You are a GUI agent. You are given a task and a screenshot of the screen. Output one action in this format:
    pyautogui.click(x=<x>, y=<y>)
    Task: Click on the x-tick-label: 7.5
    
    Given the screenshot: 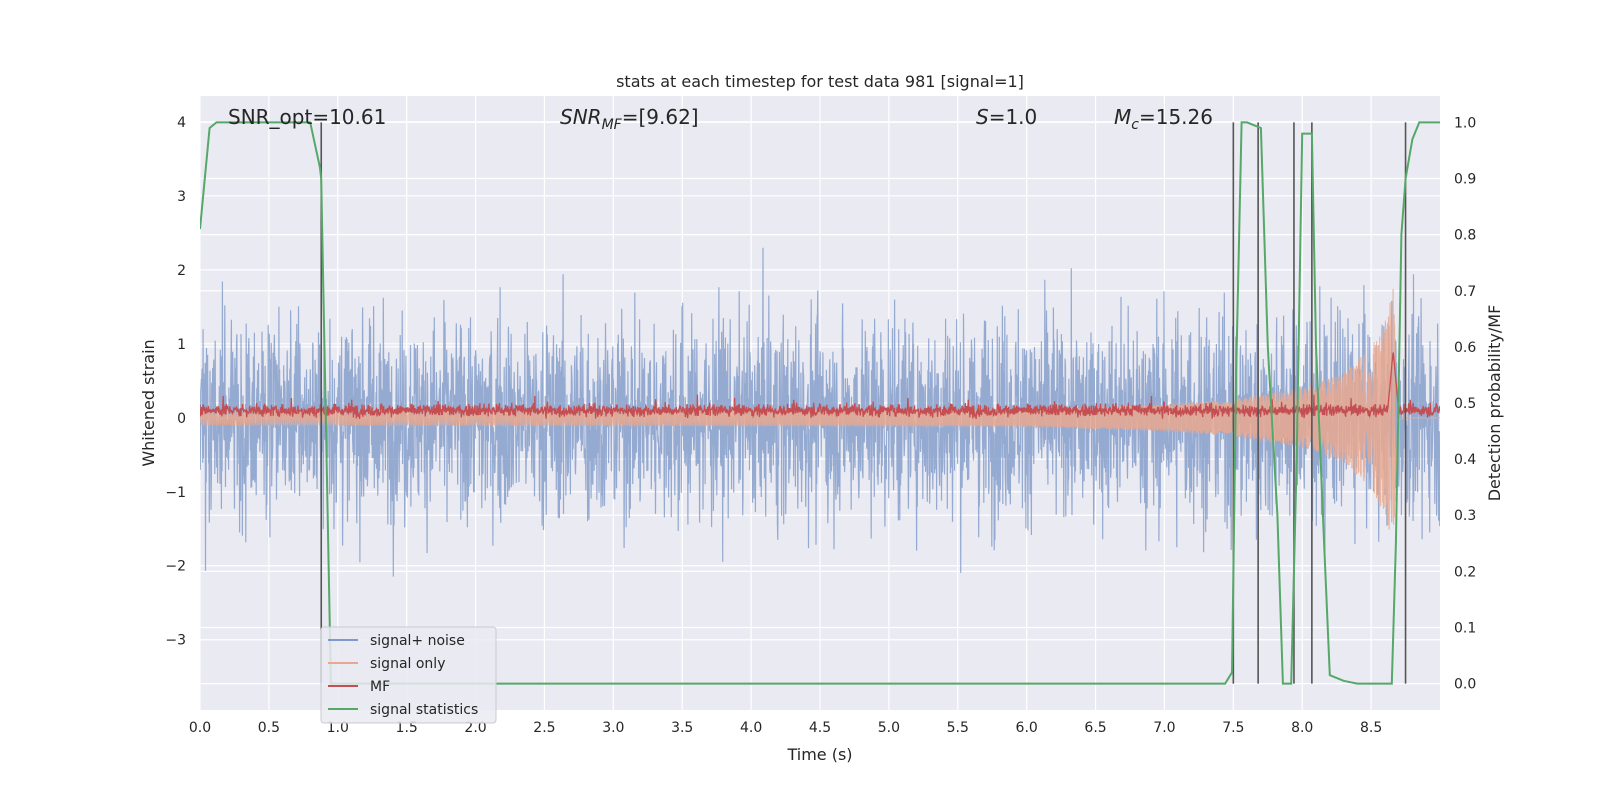 What is the action you would take?
    pyautogui.click(x=1233, y=728)
    